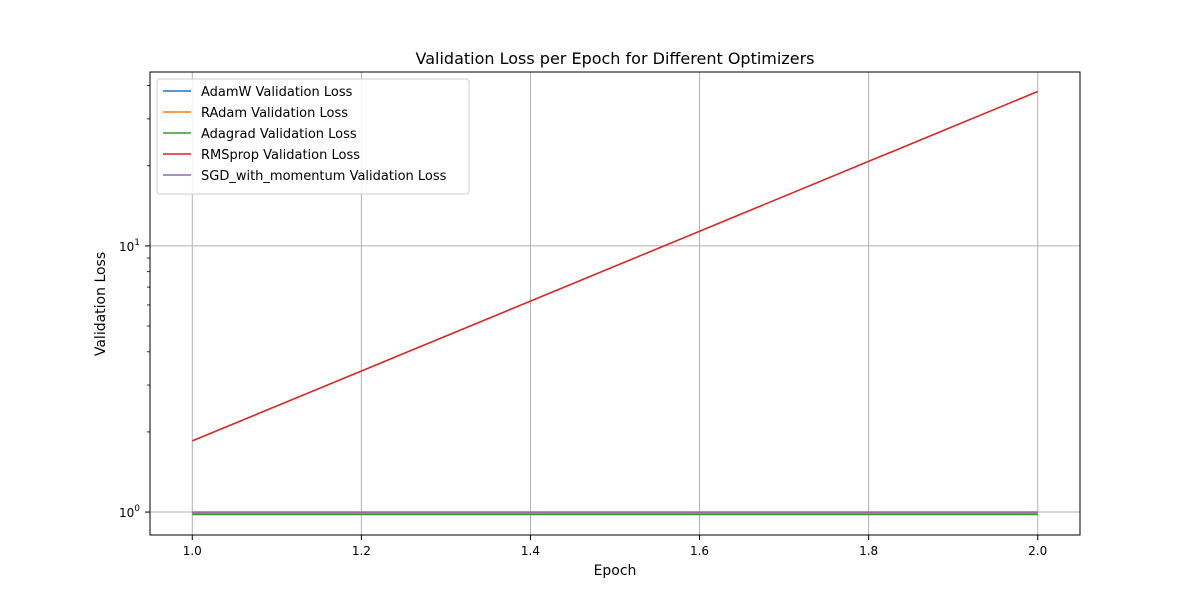  I want to click on x-tick-label: 1.6, so click(699, 551).